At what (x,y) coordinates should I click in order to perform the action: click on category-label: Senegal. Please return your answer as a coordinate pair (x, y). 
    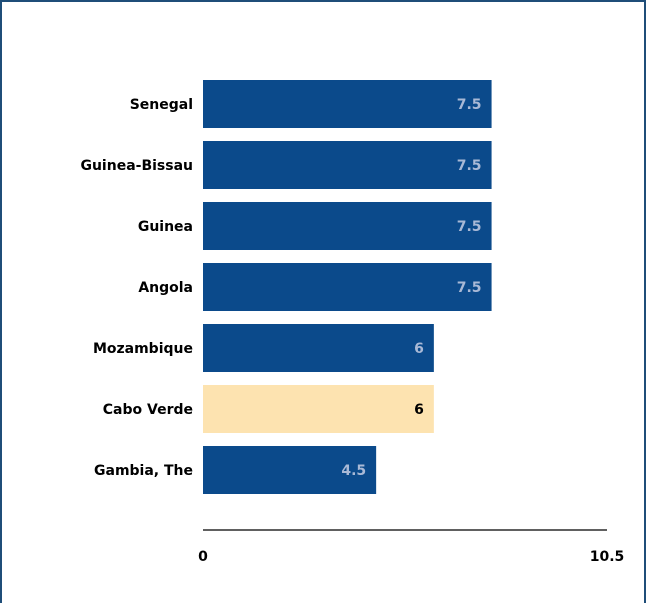
    Looking at the image, I should click on (161, 105).